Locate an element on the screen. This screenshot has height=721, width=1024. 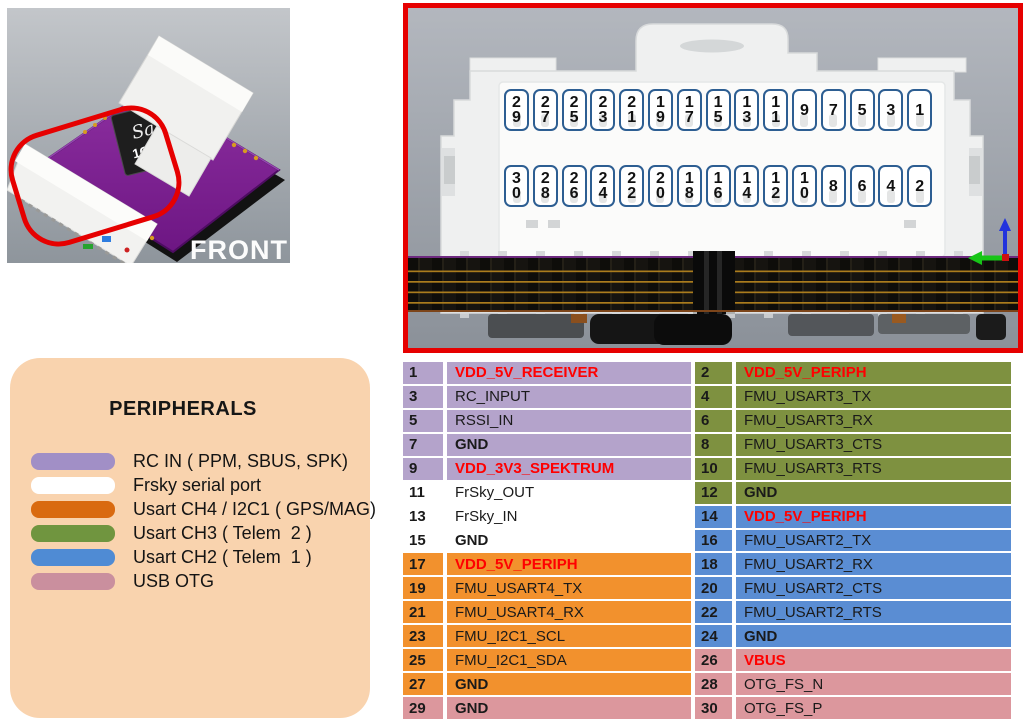
connector-pin-badge: 15 is located at coordinates (718, 110).